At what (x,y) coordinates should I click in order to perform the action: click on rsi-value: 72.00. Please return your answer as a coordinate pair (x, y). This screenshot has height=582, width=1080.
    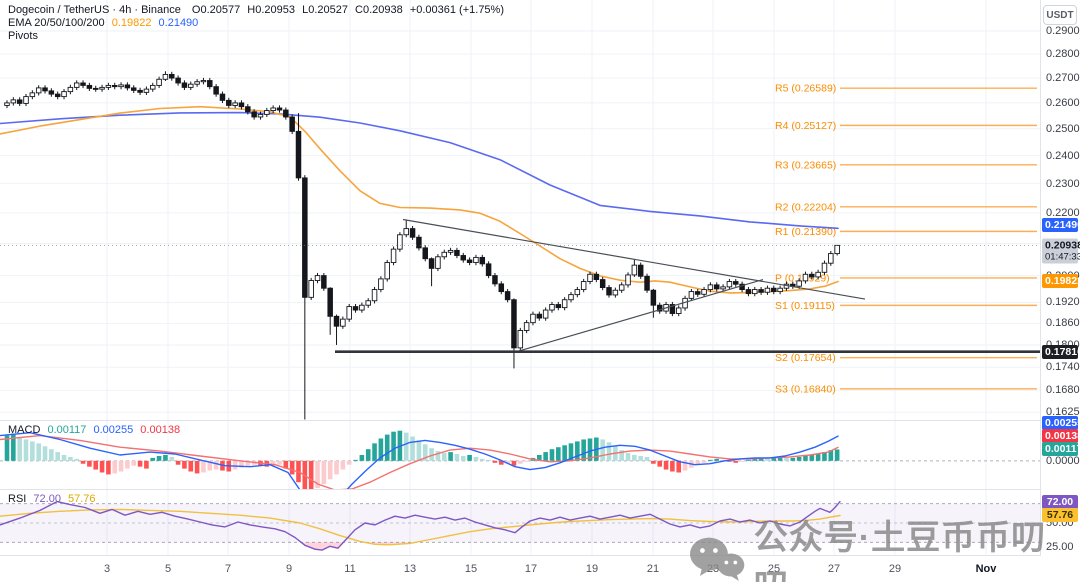
    Looking at the image, I should click on (47, 499).